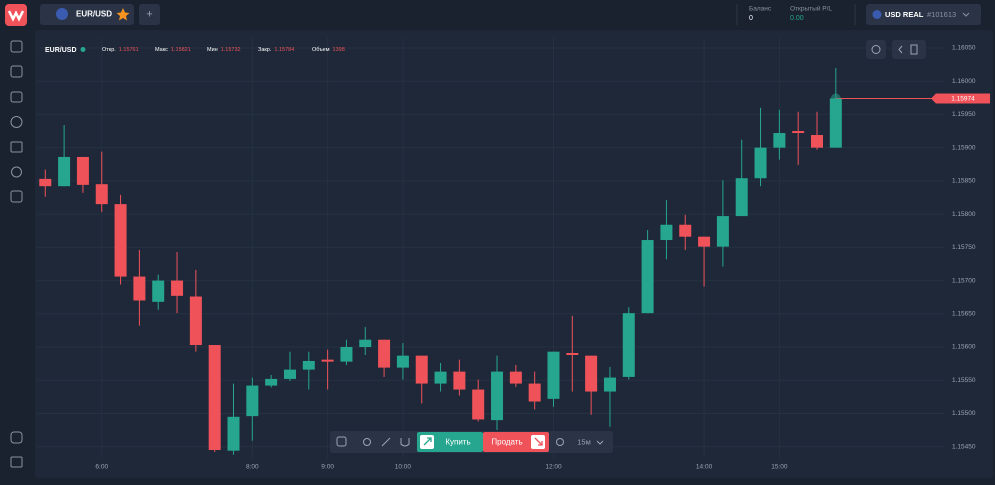 The image size is (995, 485). Describe the element at coordinates (760, 9) in the screenshot. I see `balance-label: Баланс` at that location.